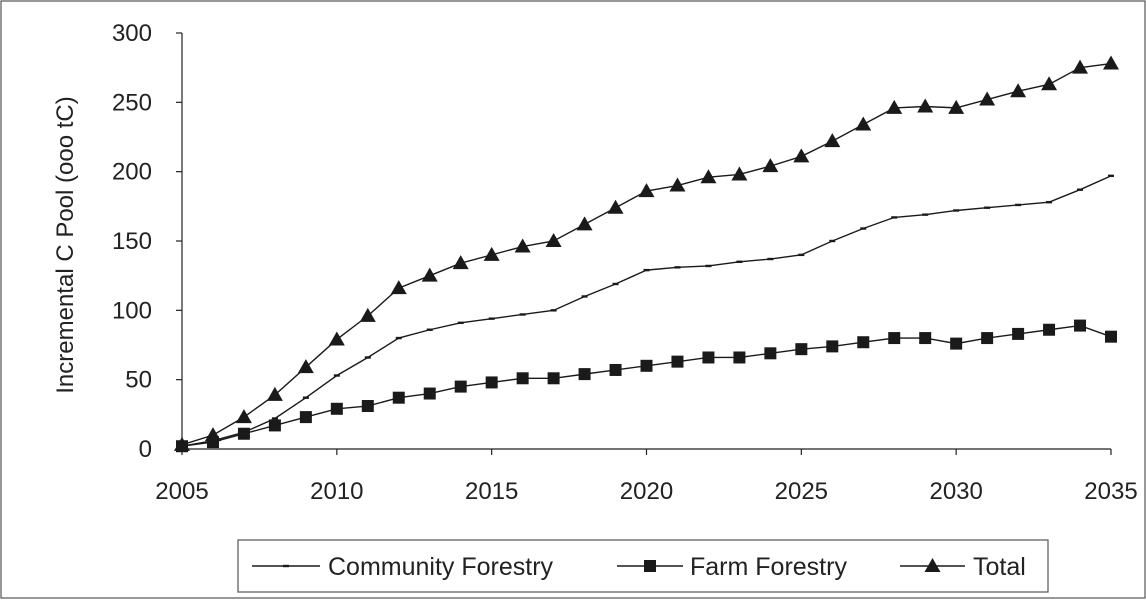 Image resolution: width=1146 pixels, height=604 pixels. What do you see at coordinates (999, 567) in the screenshot?
I see `legend-label-total: Total` at bounding box center [999, 567].